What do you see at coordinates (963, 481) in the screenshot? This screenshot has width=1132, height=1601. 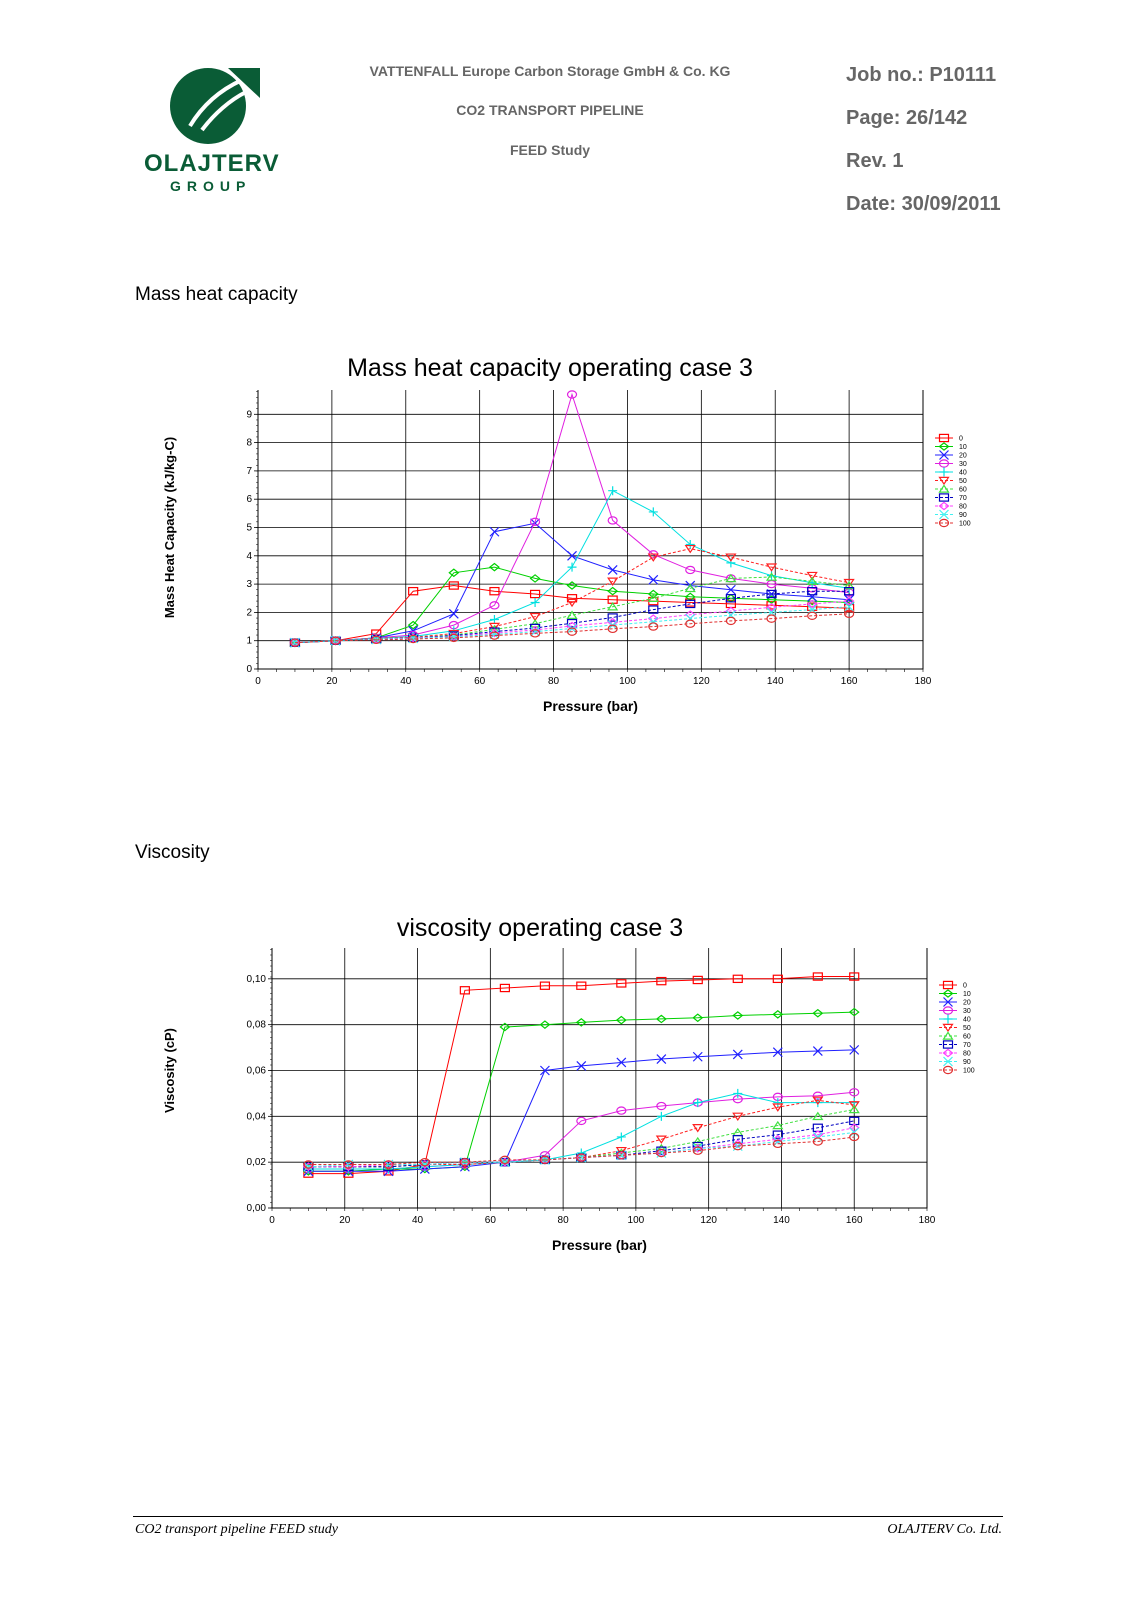 I see `legend-label: 50` at bounding box center [963, 481].